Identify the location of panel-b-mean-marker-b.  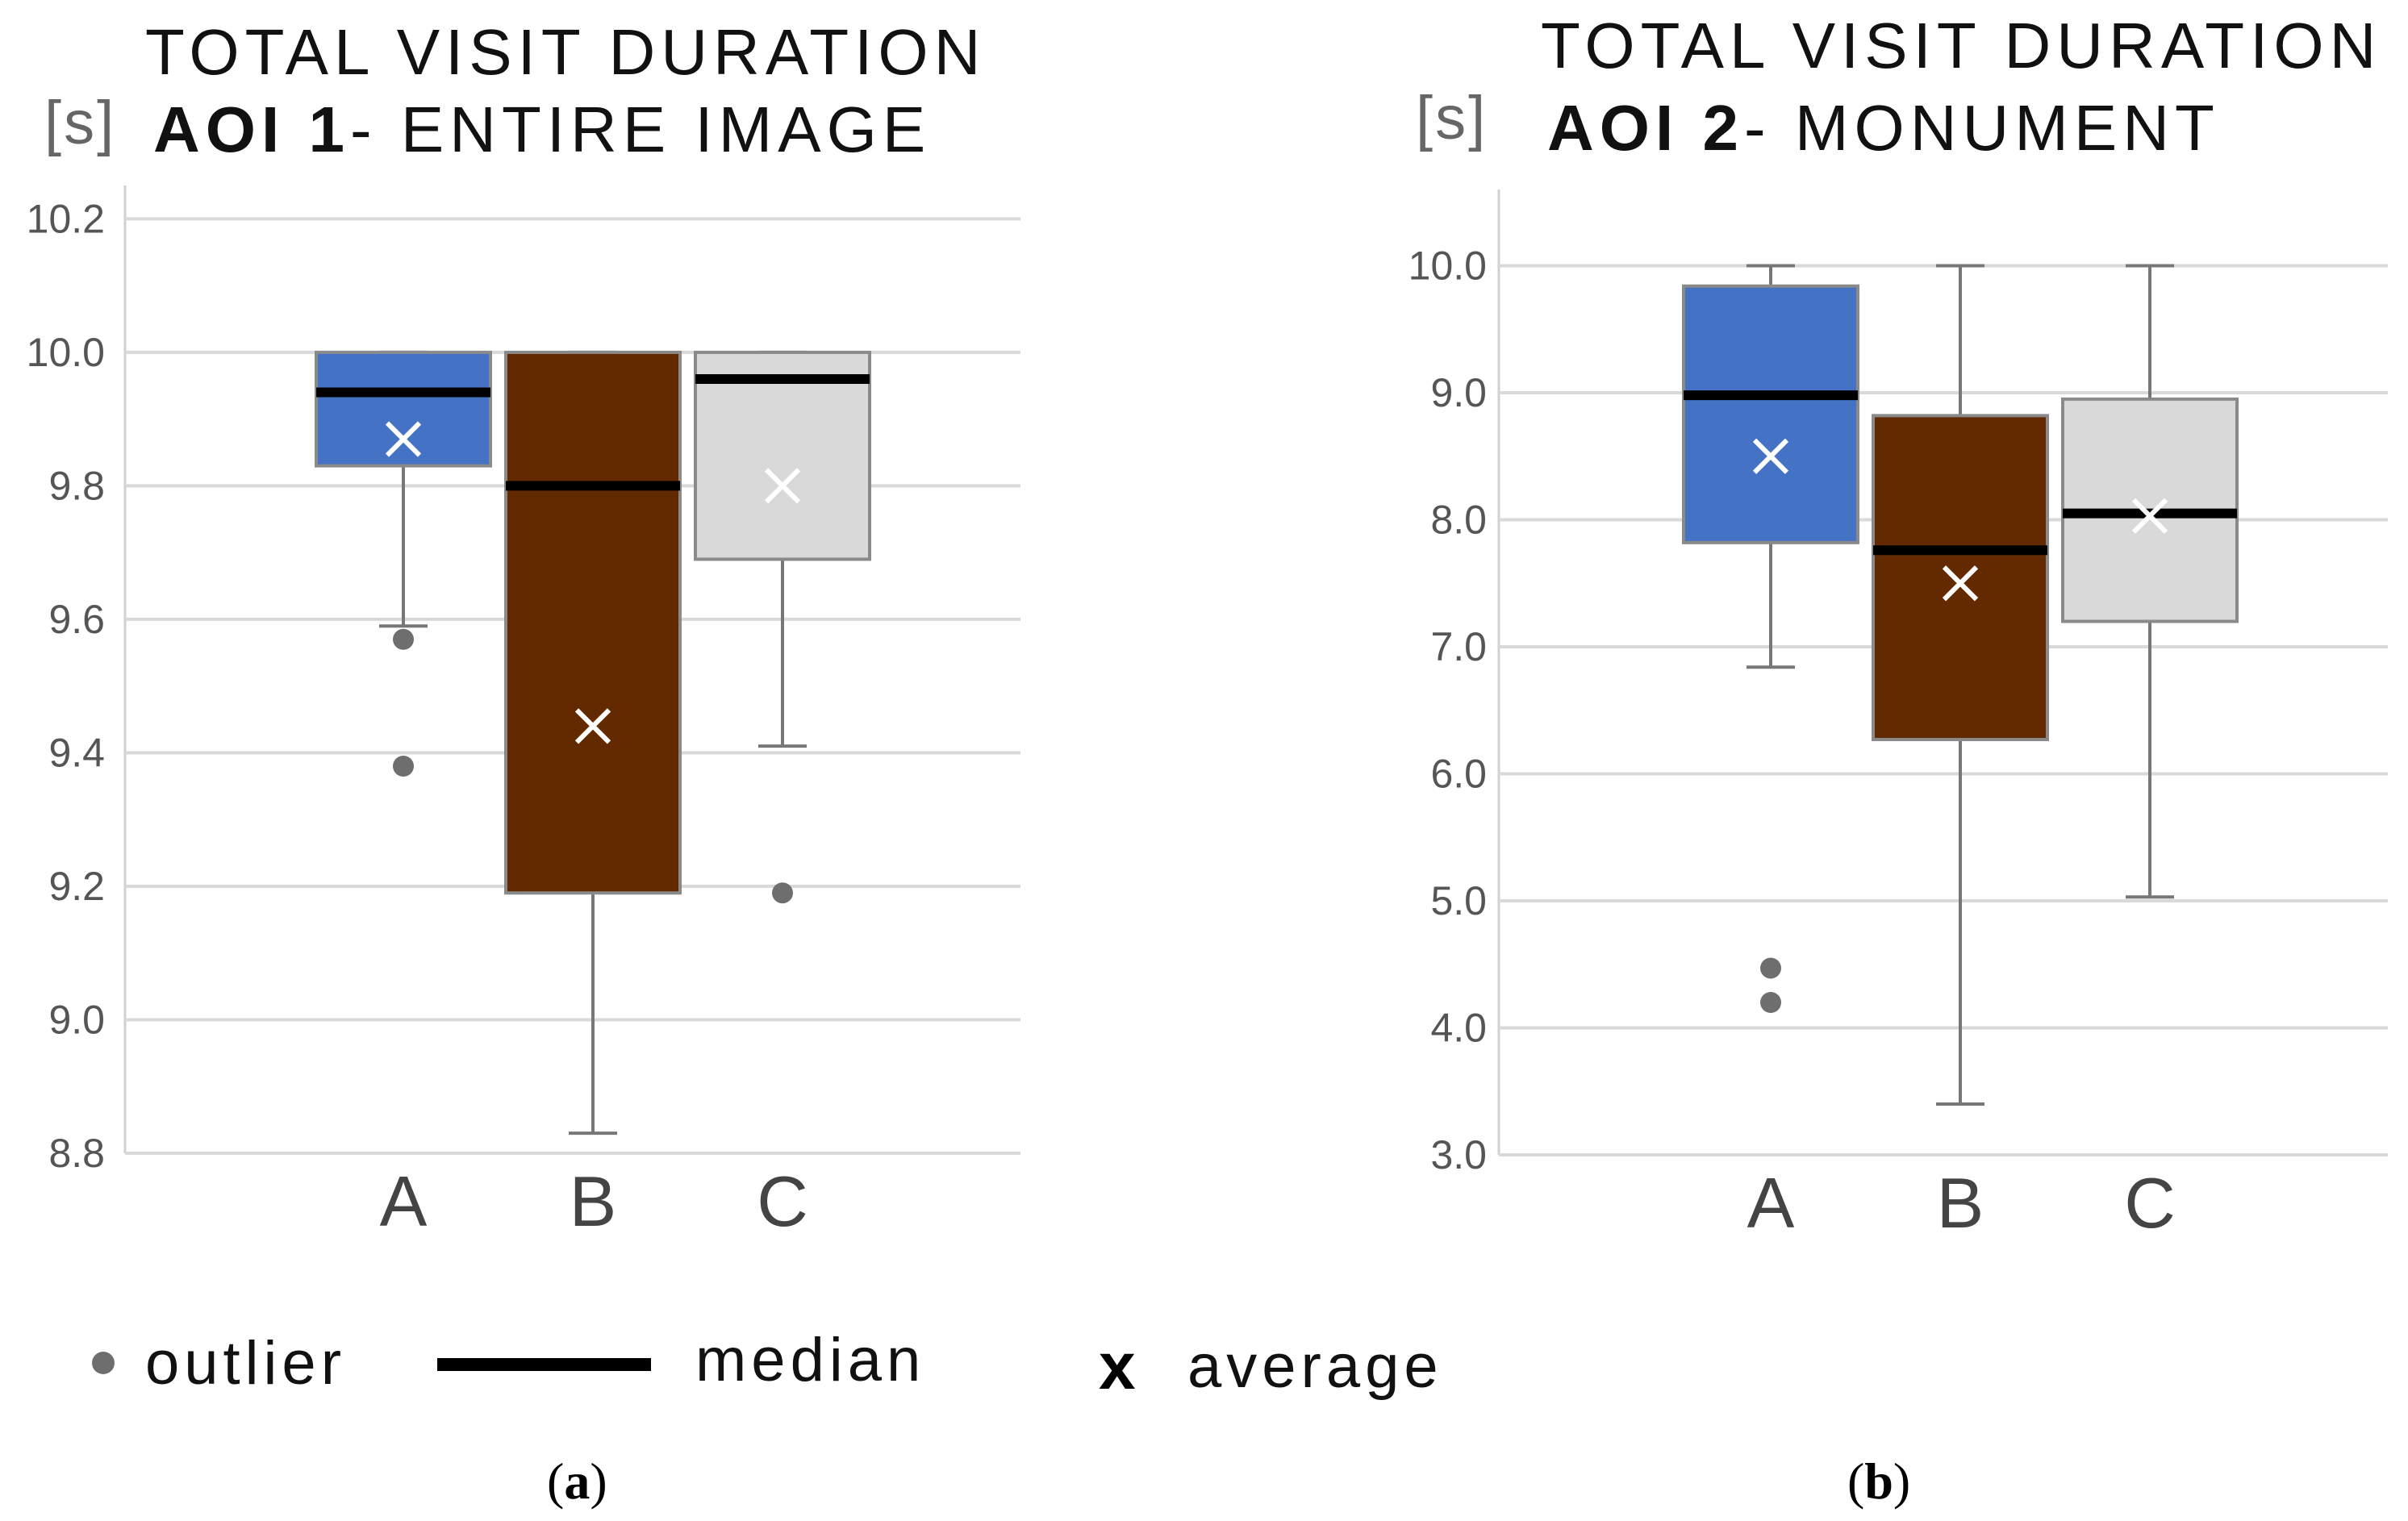
(1960, 583).